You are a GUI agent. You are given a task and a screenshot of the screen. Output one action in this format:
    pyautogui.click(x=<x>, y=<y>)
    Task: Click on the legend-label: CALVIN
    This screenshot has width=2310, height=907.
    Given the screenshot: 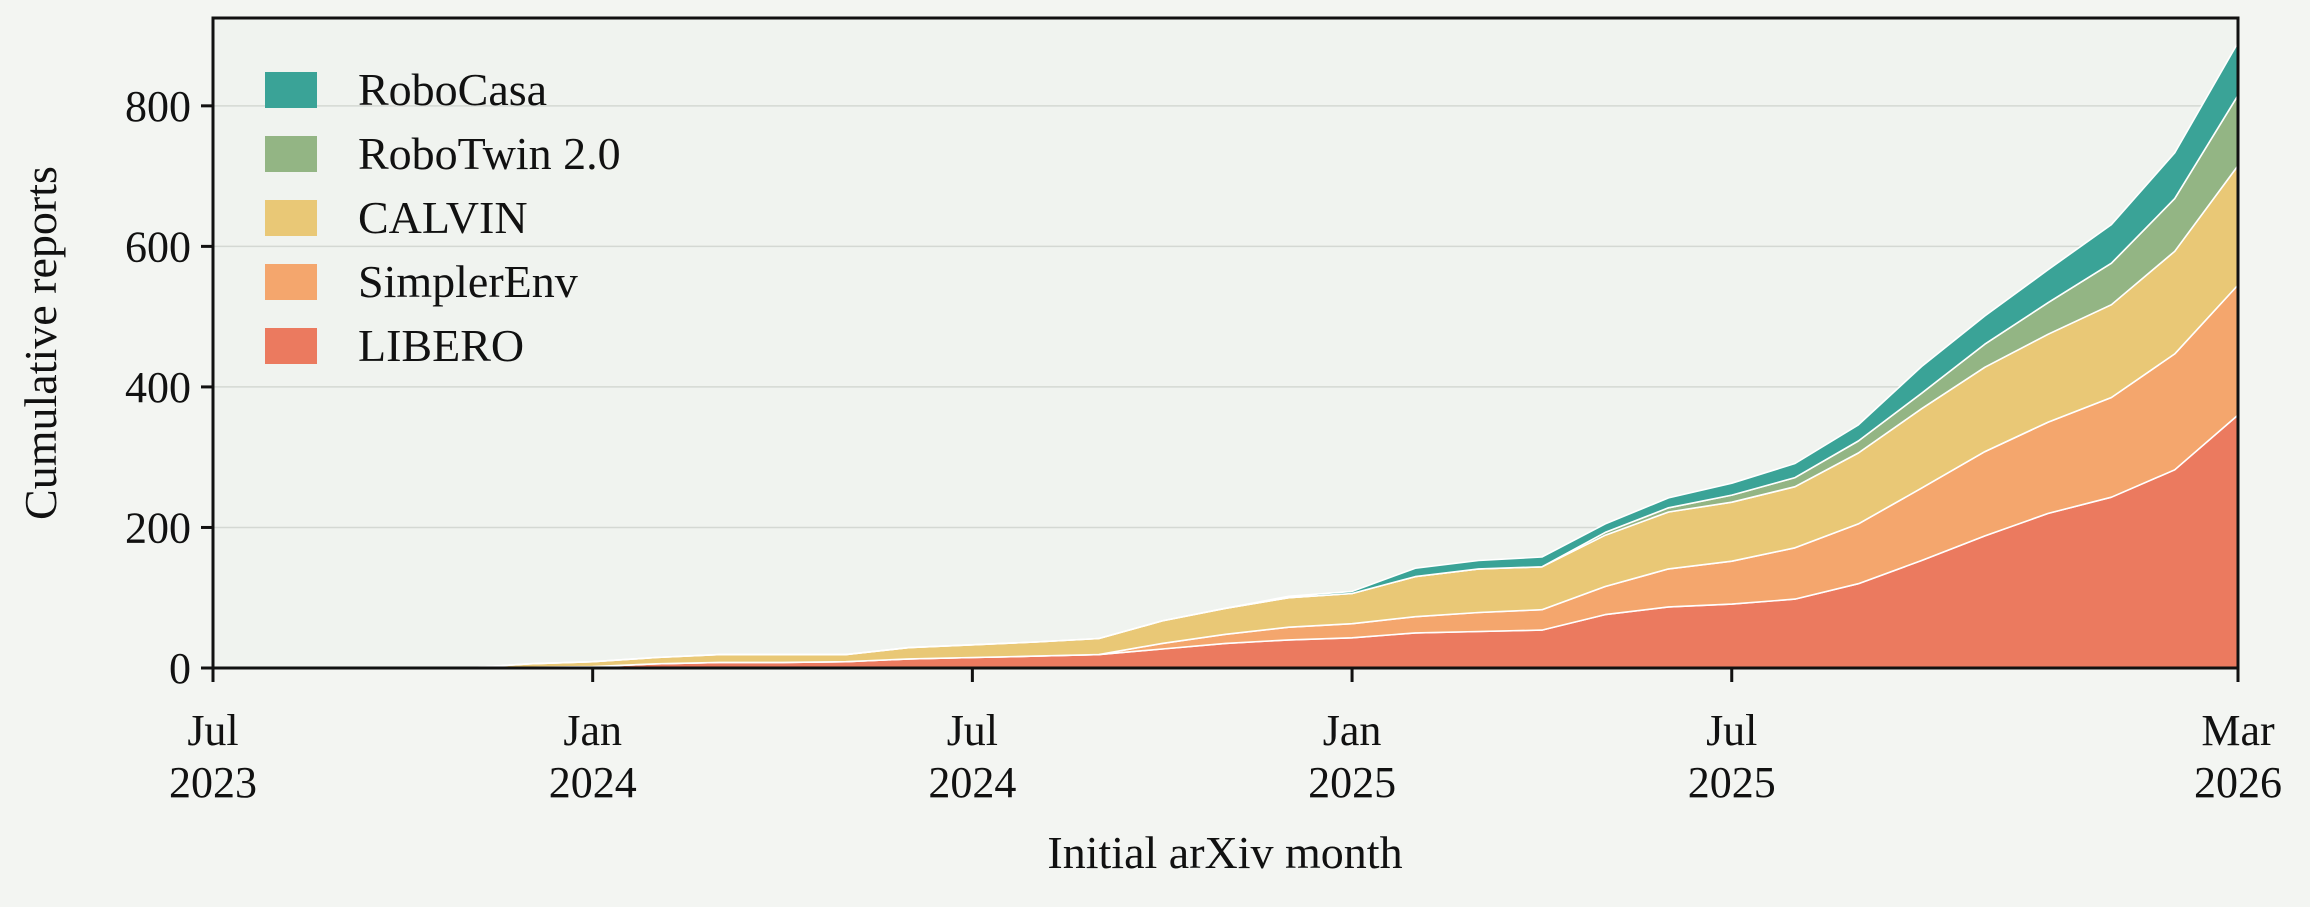 What is the action you would take?
    pyautogui.click(x=443, y=217)
    